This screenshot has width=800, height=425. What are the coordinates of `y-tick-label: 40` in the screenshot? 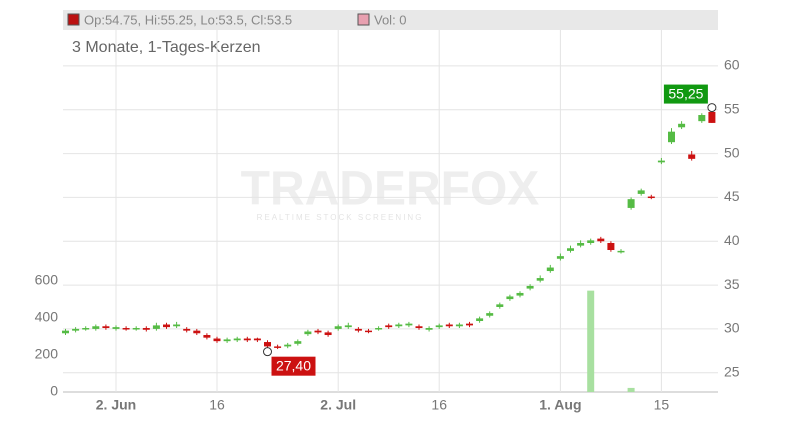 It's located at (732, 240).